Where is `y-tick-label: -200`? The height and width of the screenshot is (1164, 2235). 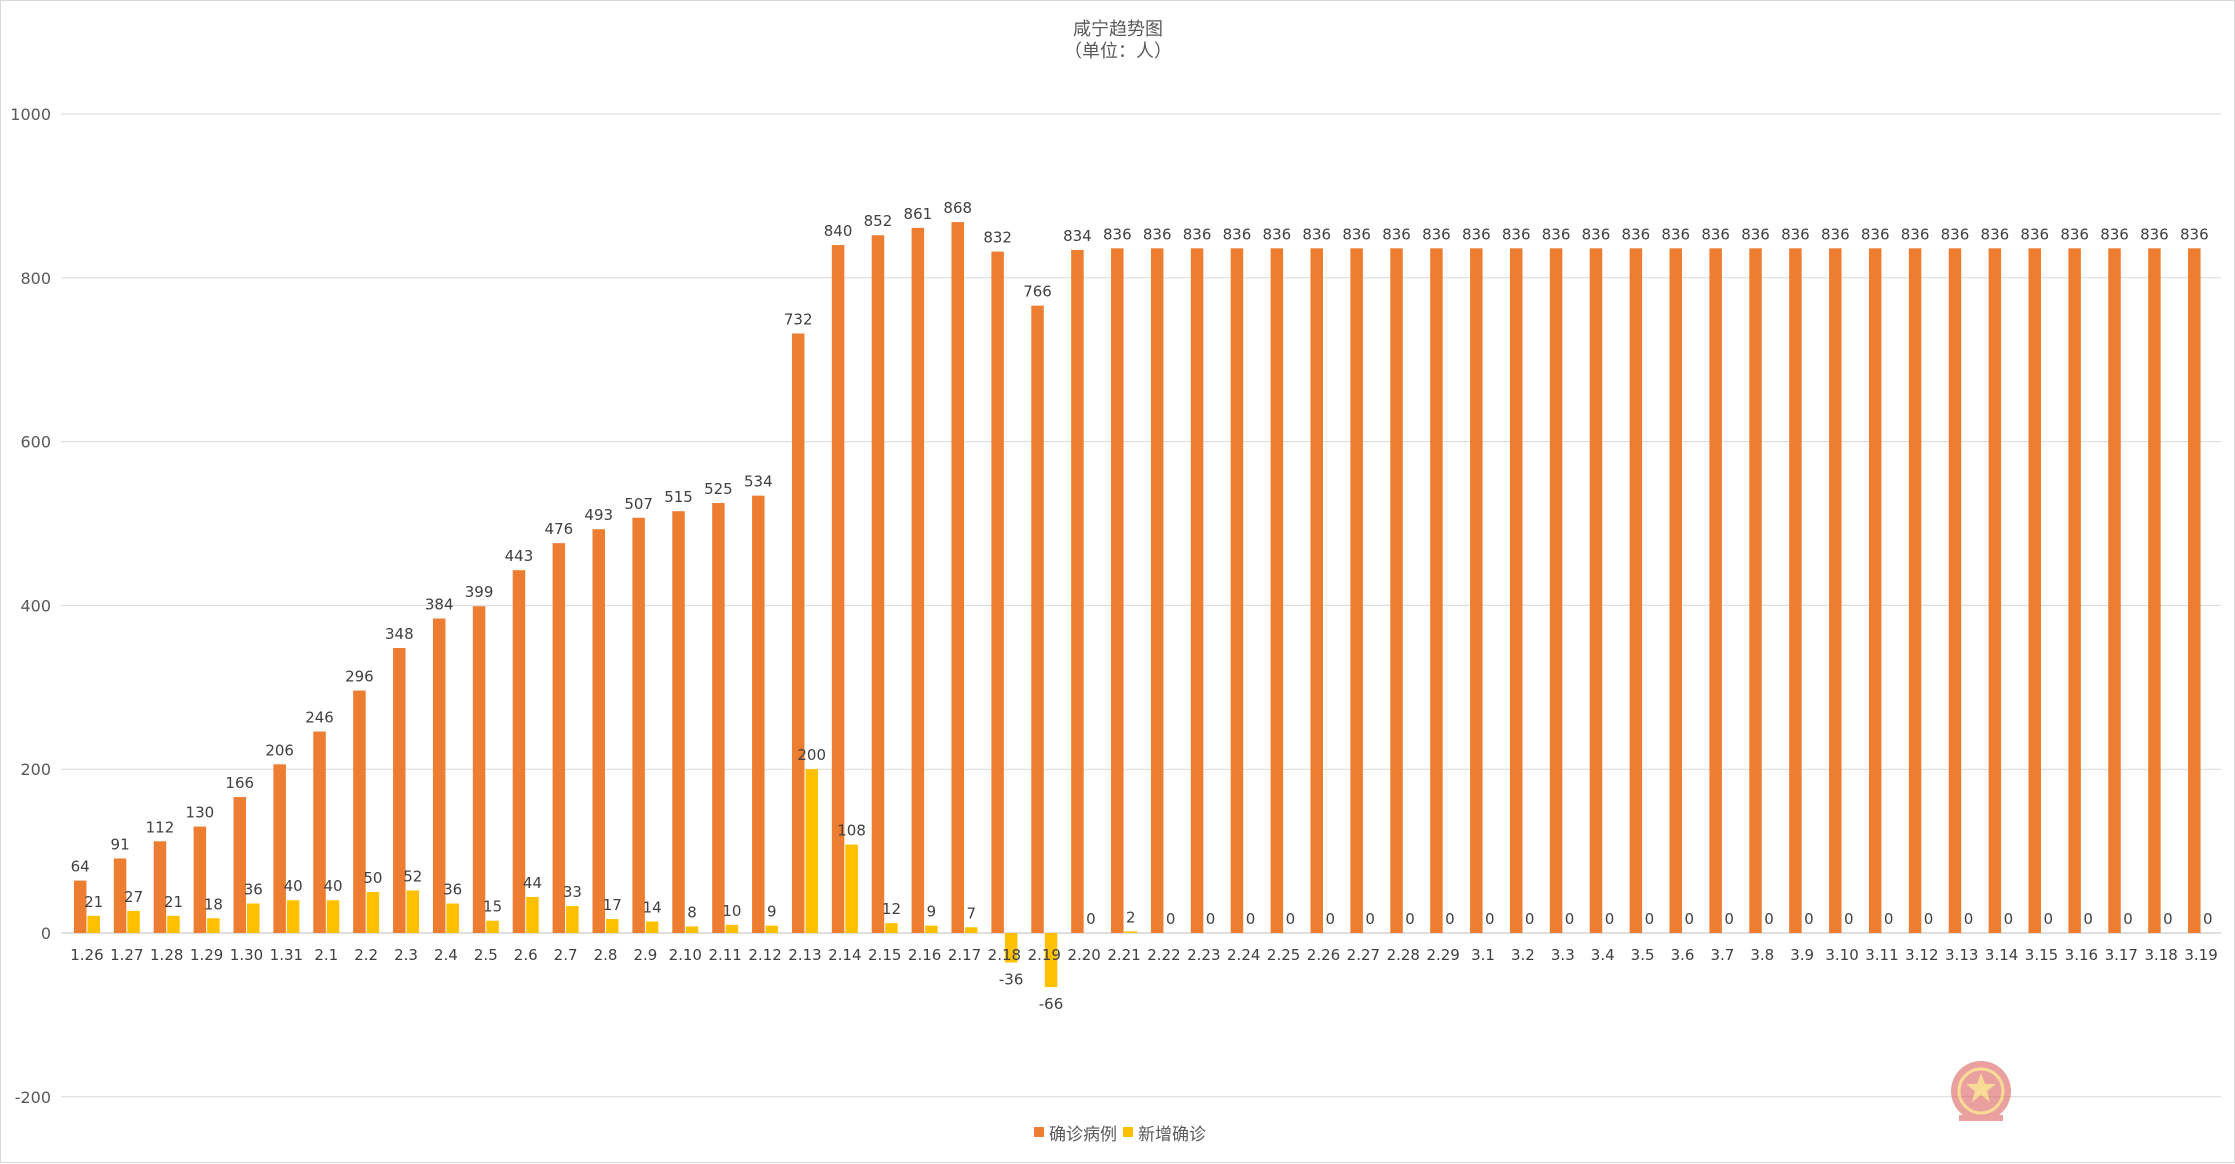 y-tick-label: -200 is located at coordinates (33, 1097).